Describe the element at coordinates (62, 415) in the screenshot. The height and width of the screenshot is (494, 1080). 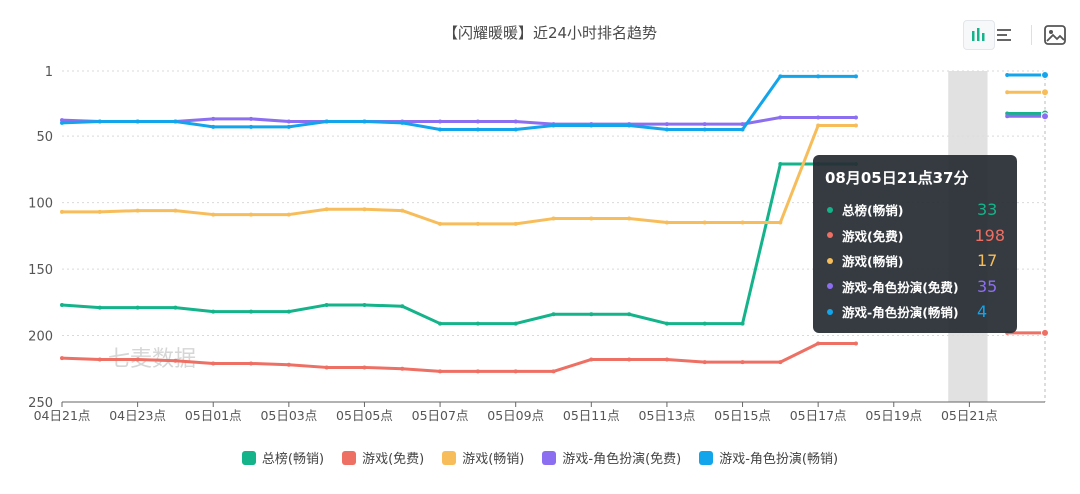
I see `x-tick-label: 04日21点` at that location.